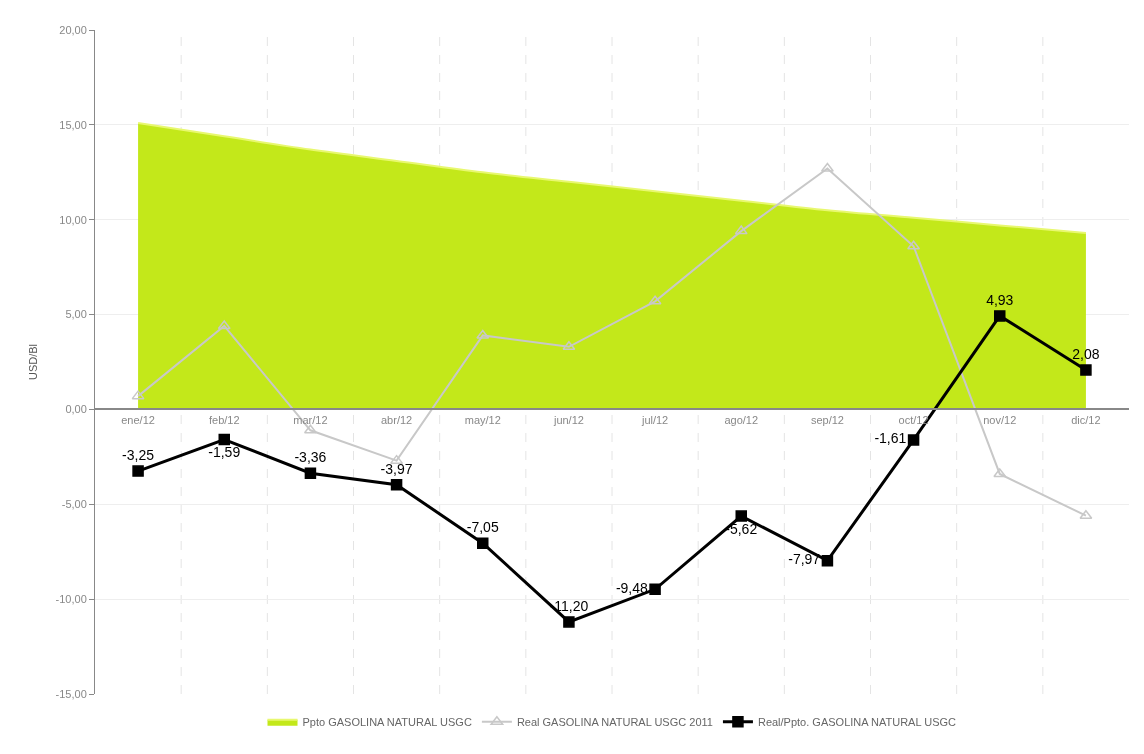 The width and height of the screenshot is (1144, 754). I want to click on y-tick-label: -10,00, so click(71, 598).